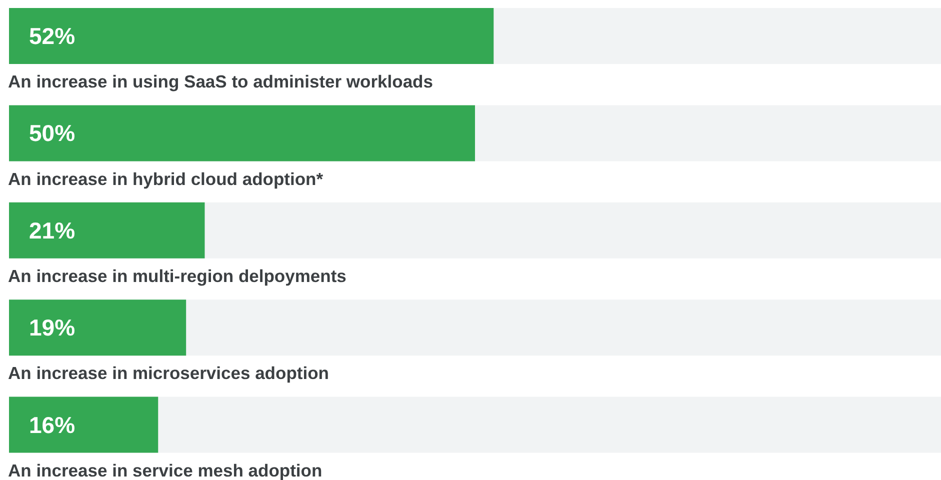  Describe the element at coordinates (177, 276) in the screenshot. I see `y-tick-label: An increase in multi-region delpoyments` at that location.